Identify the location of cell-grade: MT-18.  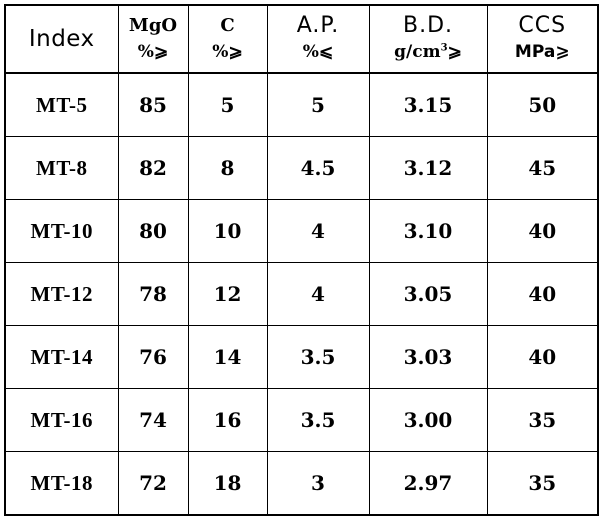
(61, 483).